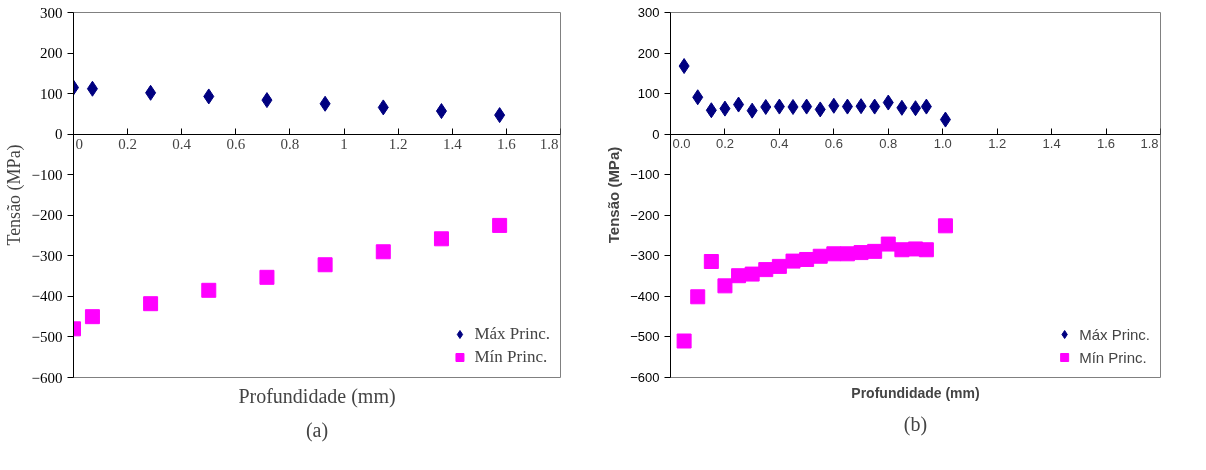 The image size is (1206, 470). What do you see at coordinates (681, 144) in the screenshot?
I see `x-tick-label: 0.0` at bounding box center [681, 144].